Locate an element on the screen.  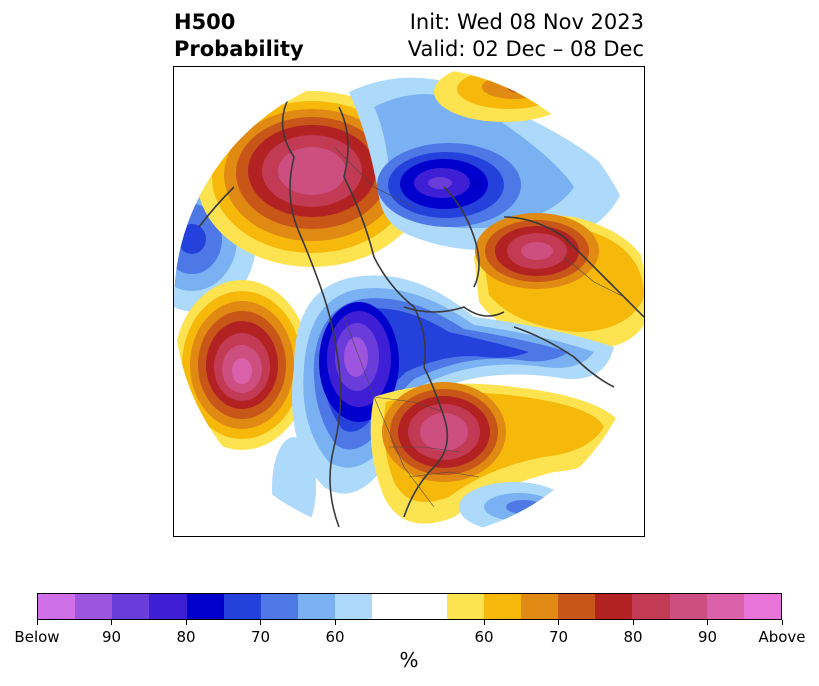
init-date: Init: Wed 08 Nov 2023 is located at coordinates (526, 22).